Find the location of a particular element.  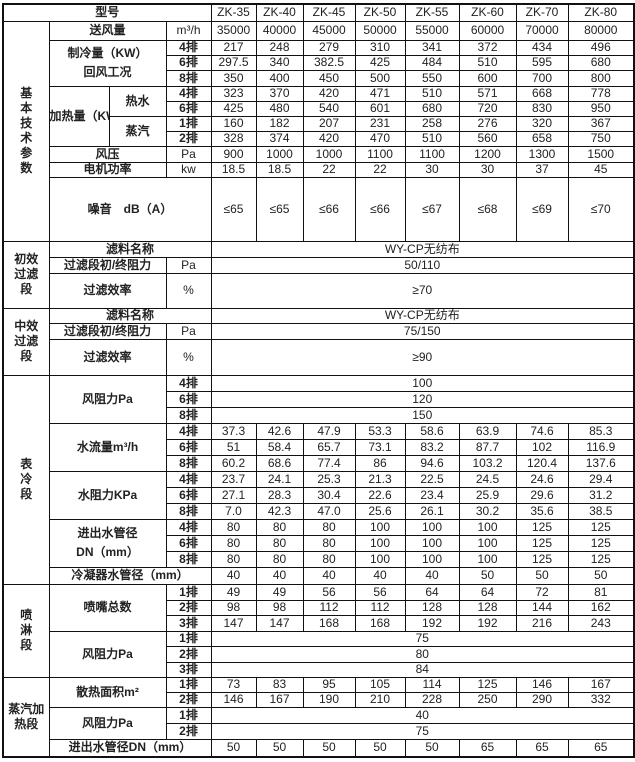

value-cell: 73.1 is located at coordinates (380, 447).